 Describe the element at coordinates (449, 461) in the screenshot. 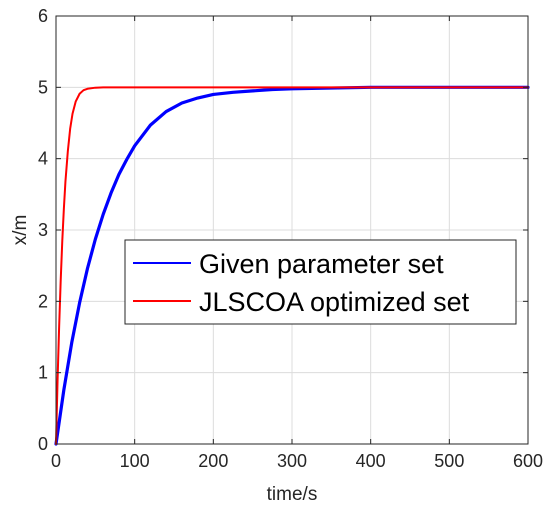

I see `x-tick-label: 500` at that location.